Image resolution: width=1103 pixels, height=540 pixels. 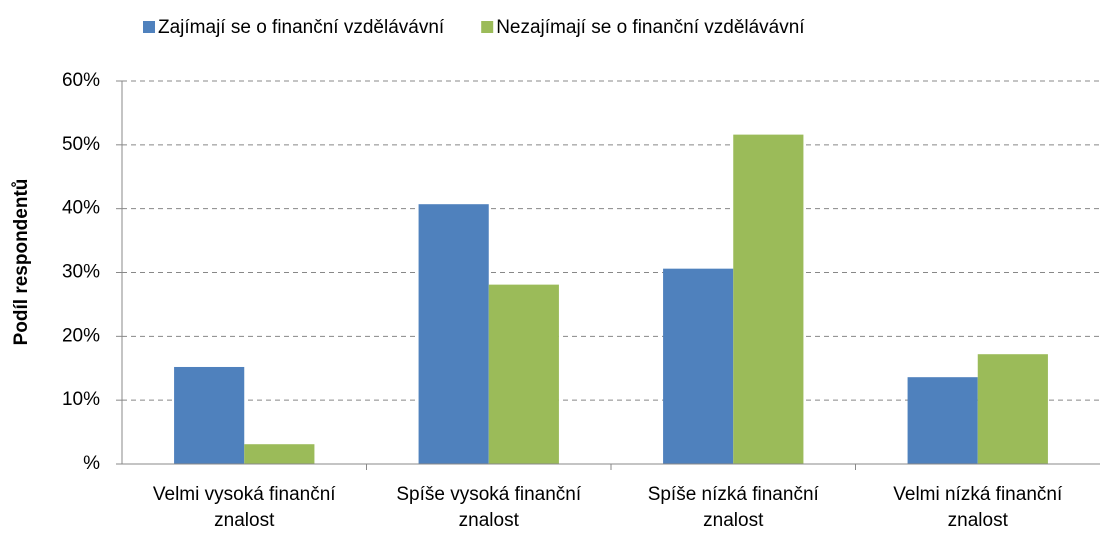 I want to click on y-tick-label: 60%, so click(x=81, y=80).